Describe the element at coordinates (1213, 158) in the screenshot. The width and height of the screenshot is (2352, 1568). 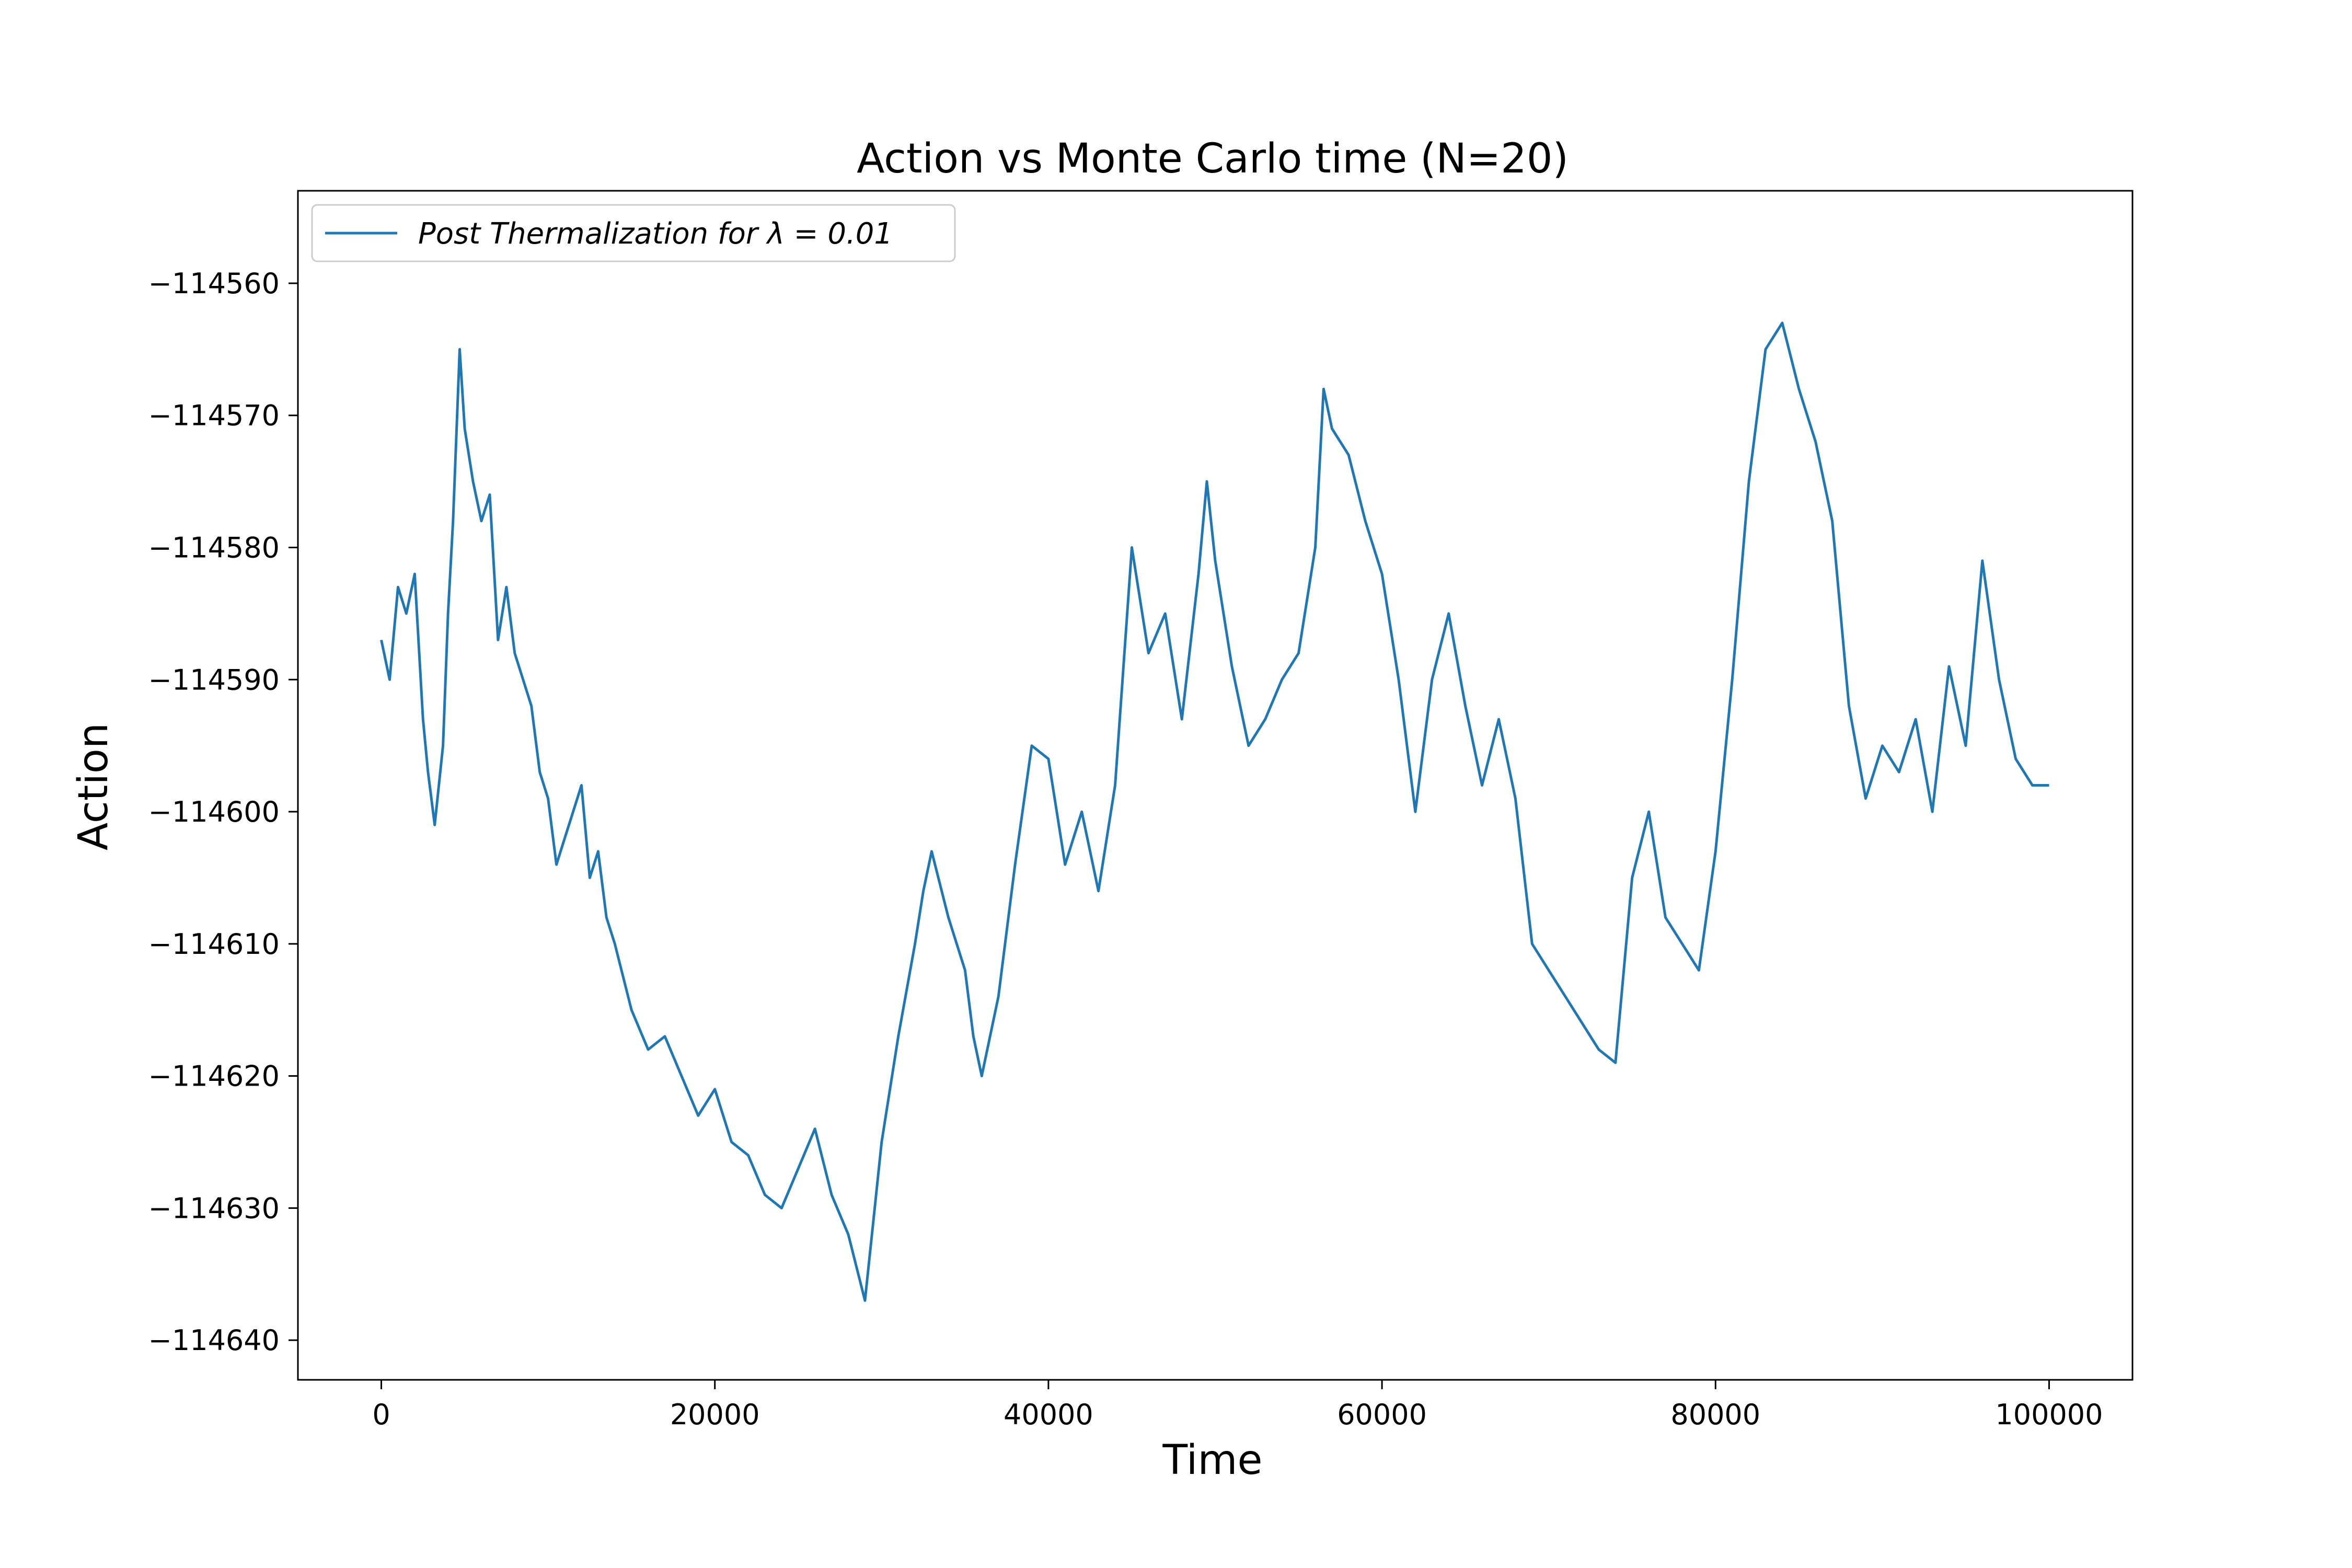
I see `chart-title: Action vs Monte Carlo time (N=20)` at that location.